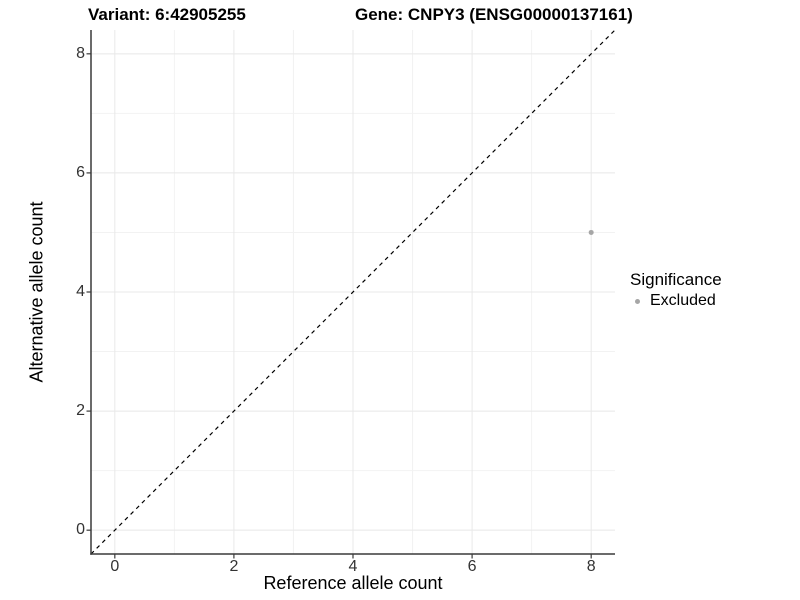 The height and width of the screenshot is (600, 800). Describe the element at coordinates (353, 583) in the screenshot. I see `x-axis-title: Reference allele count` at that location.